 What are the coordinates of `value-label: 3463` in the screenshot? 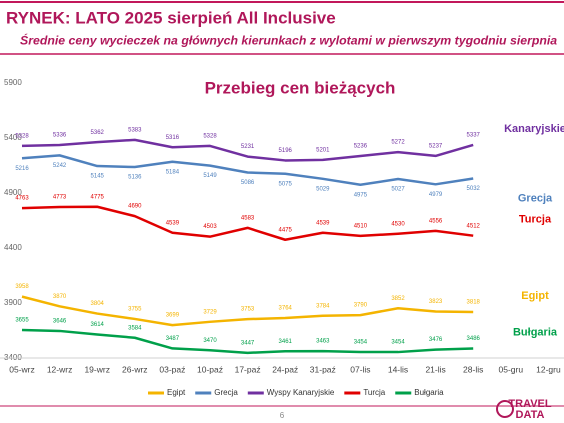 It's located at (323, 342).